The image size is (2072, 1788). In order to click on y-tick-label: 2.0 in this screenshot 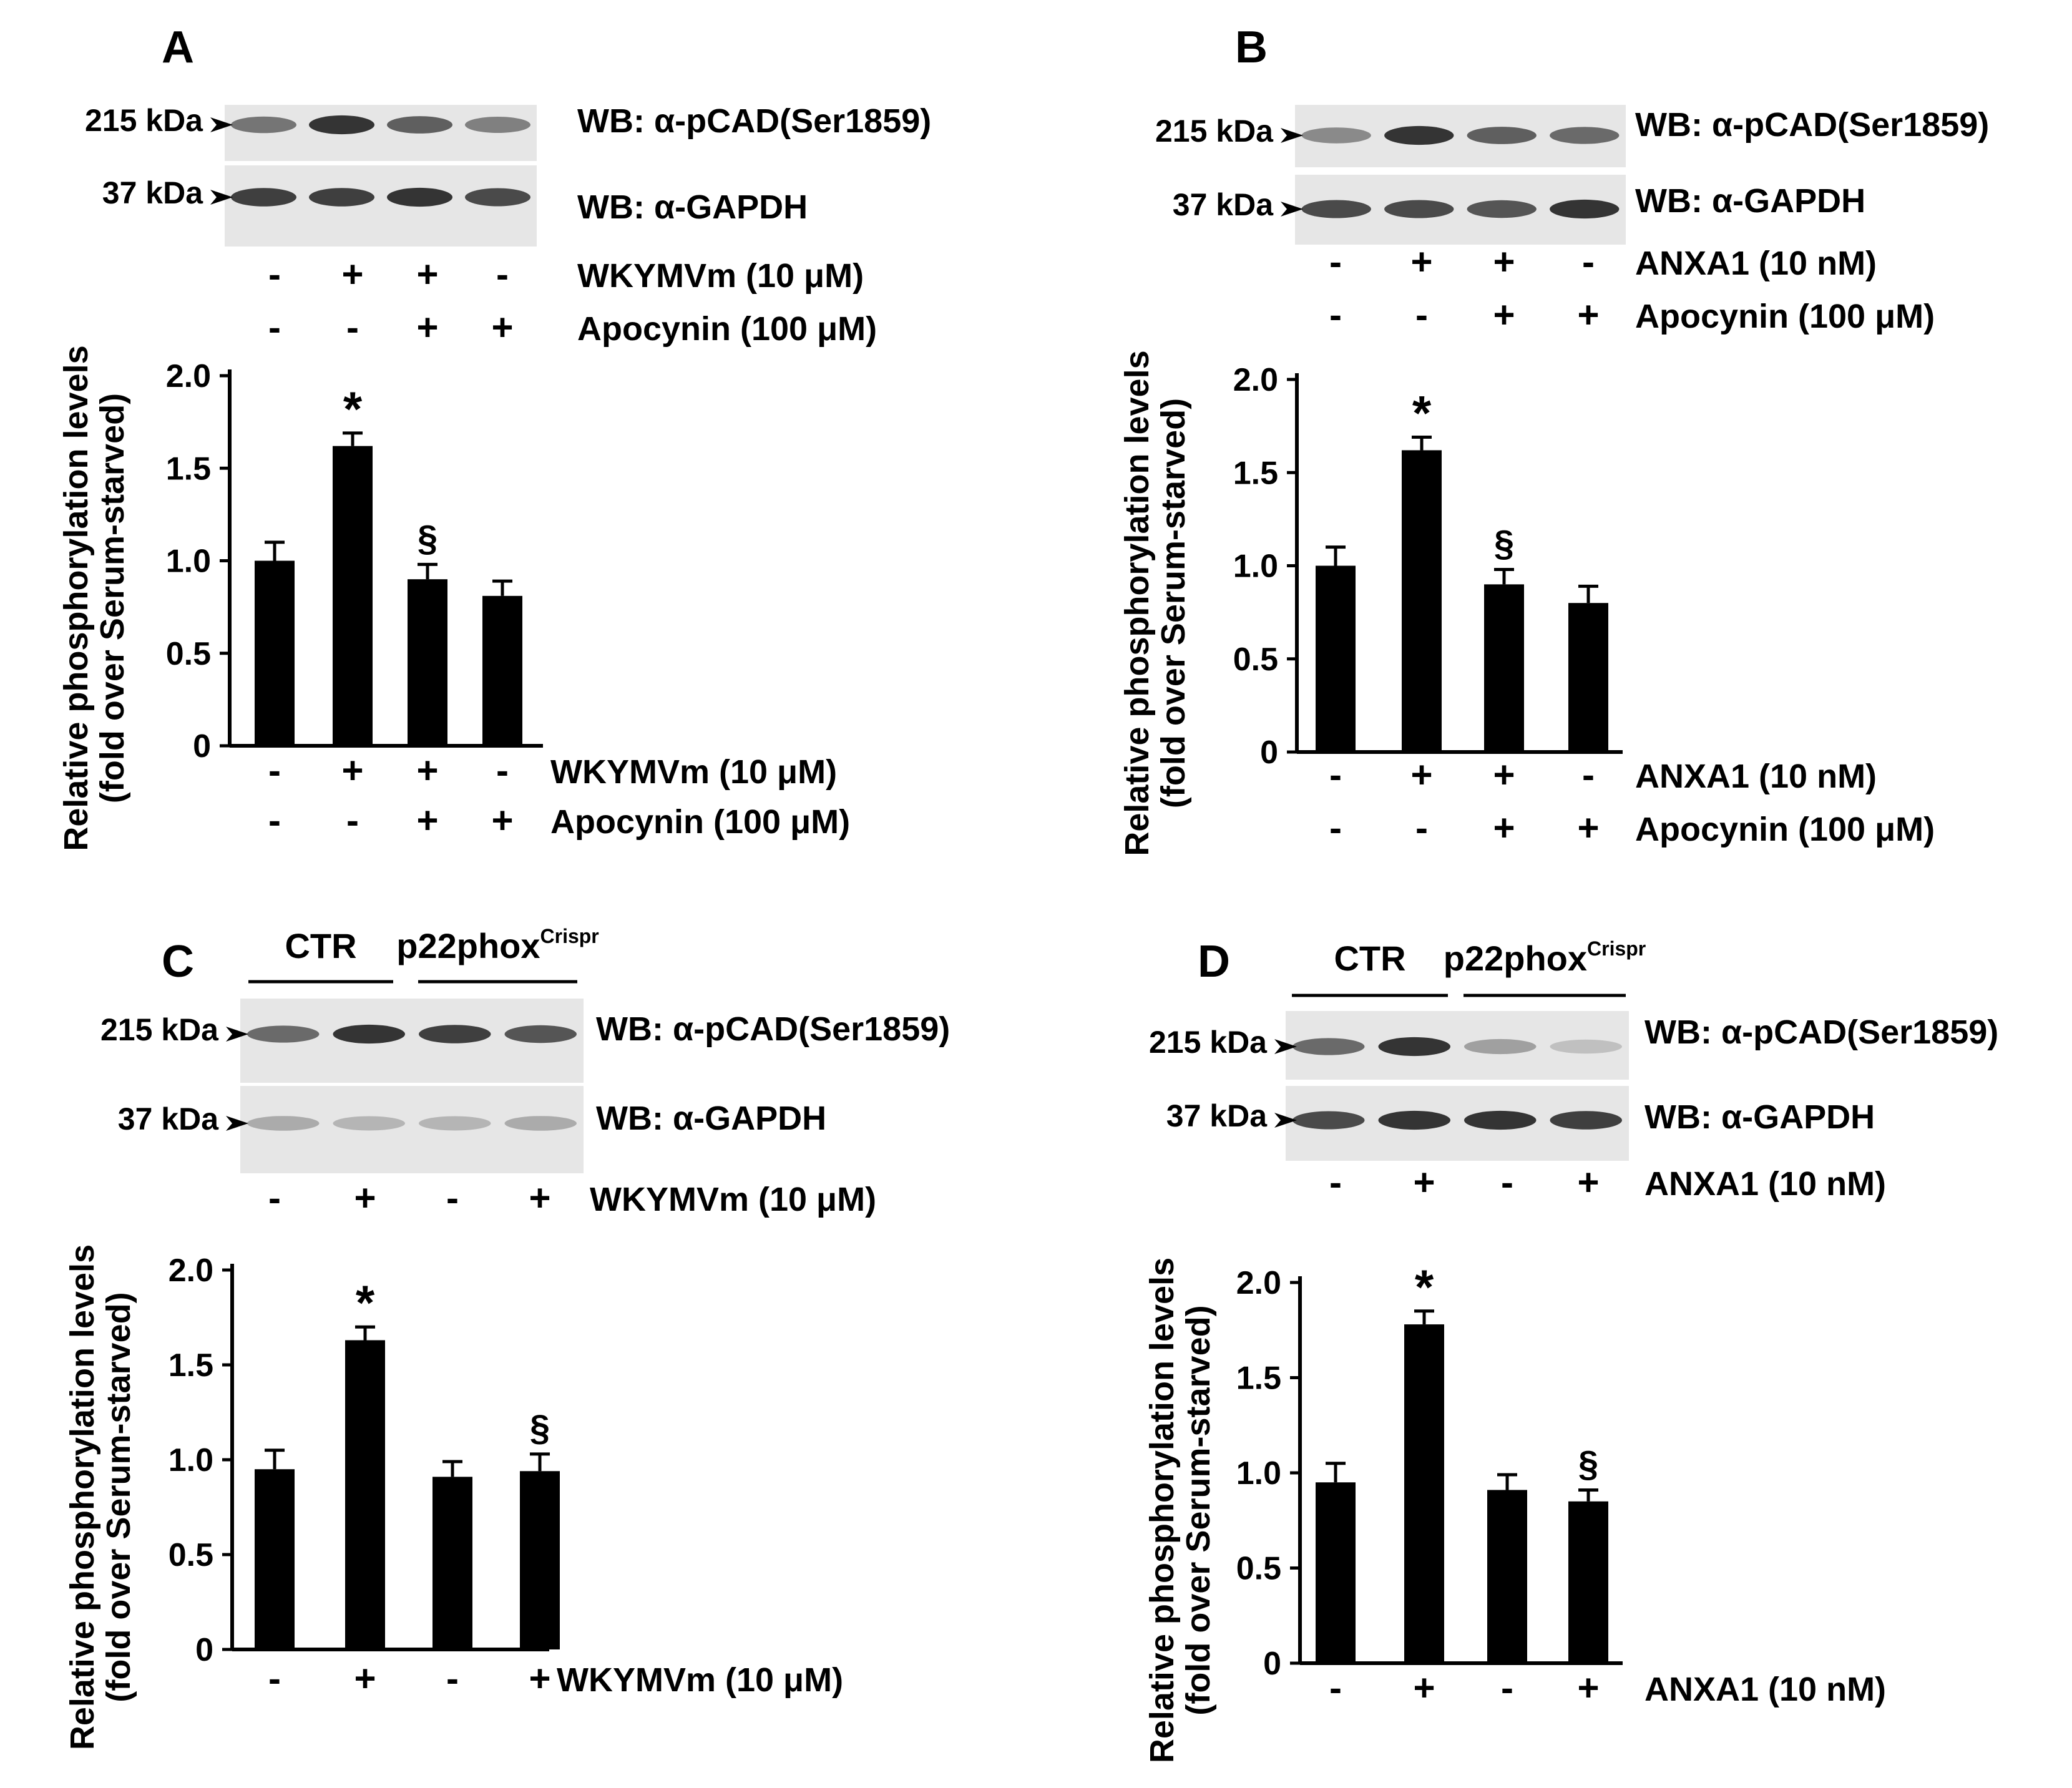, I will do `click(188, 376)`.